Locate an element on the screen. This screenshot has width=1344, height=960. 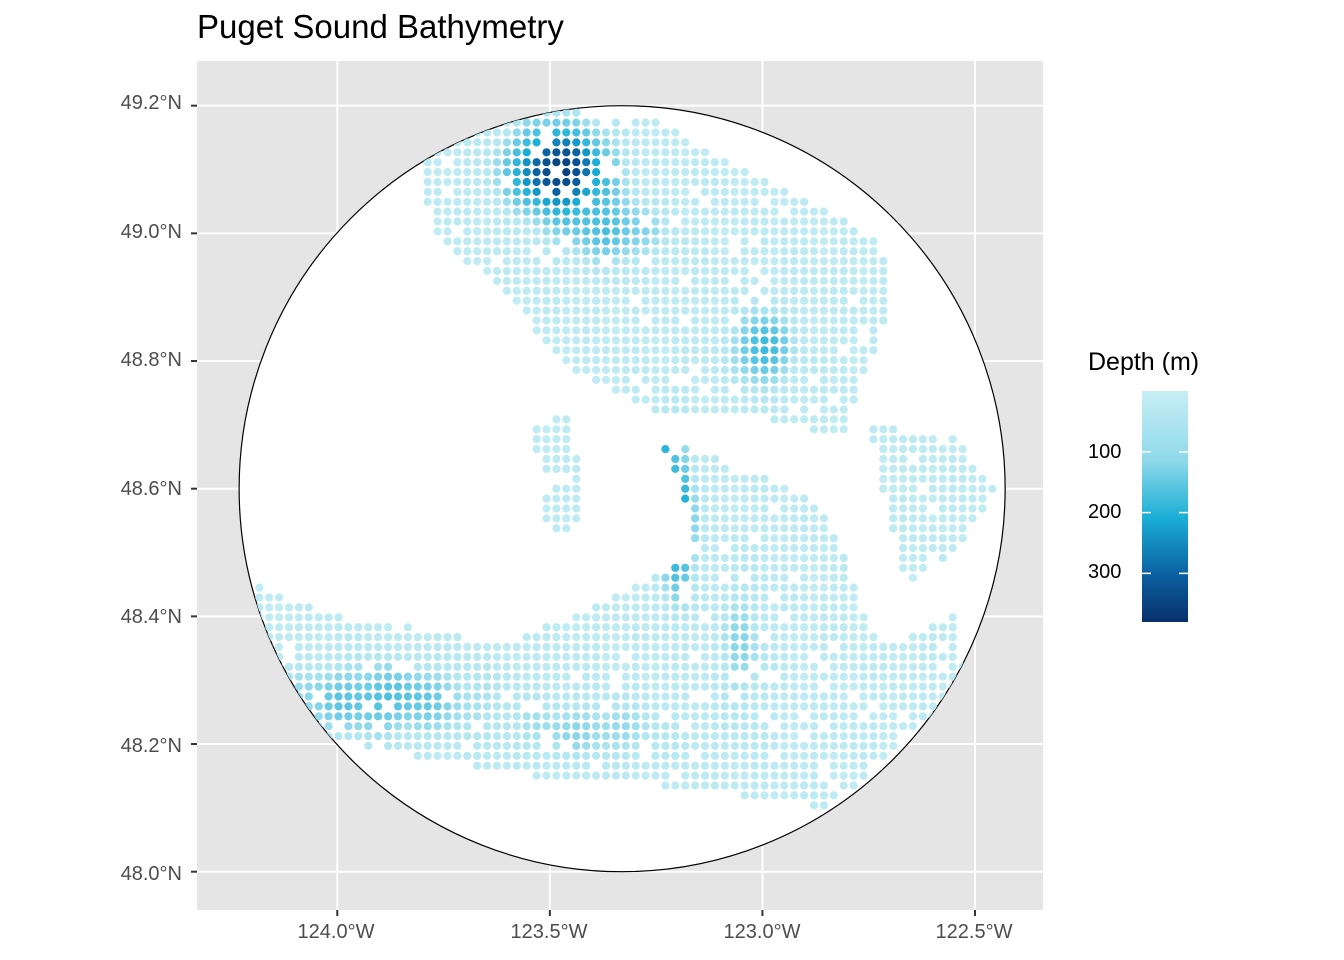
legend-label: 300 is located at coordinates (1105, 572).